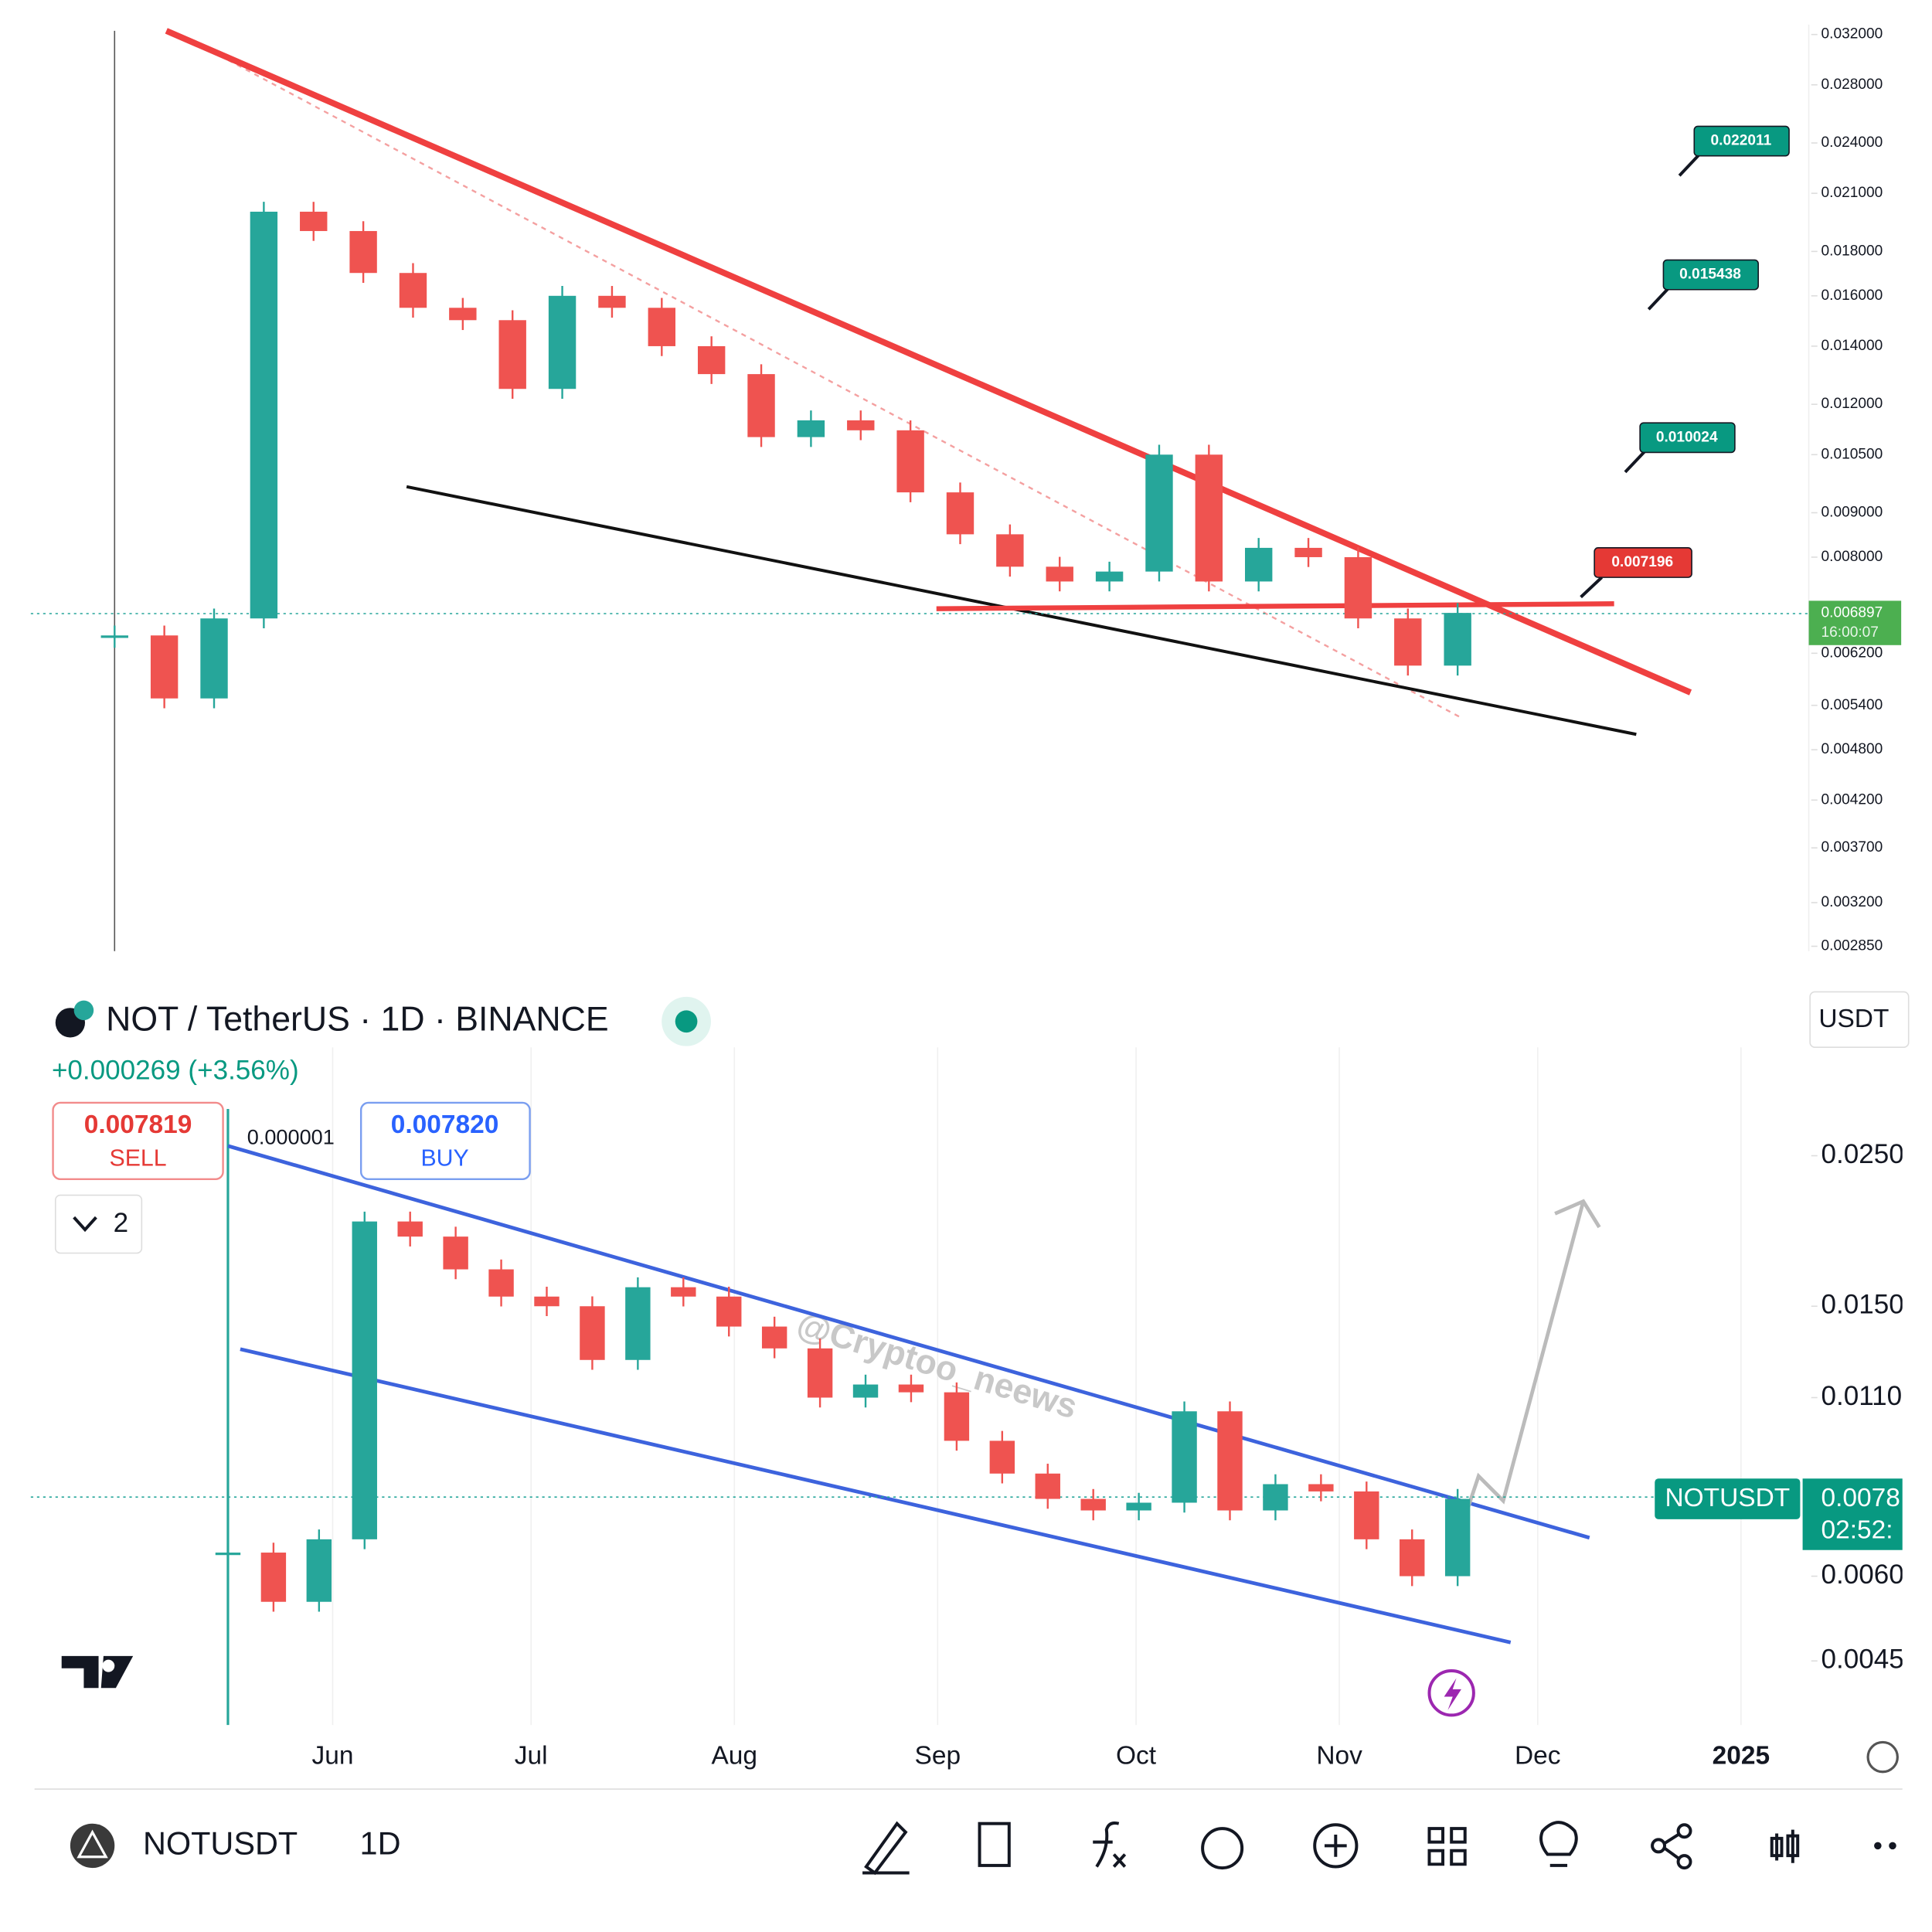 Image resolution: width=1932 pixels, height=1932 pixels. I want to click on x-tick-label: Sep, so click(938, 1756).